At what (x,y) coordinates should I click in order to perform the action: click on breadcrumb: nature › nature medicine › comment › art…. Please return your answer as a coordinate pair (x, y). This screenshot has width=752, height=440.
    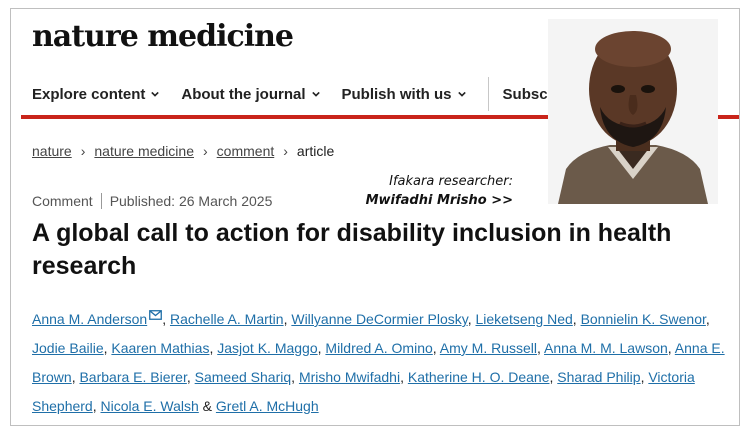
    Looking at the image, I should click on (183, 151).